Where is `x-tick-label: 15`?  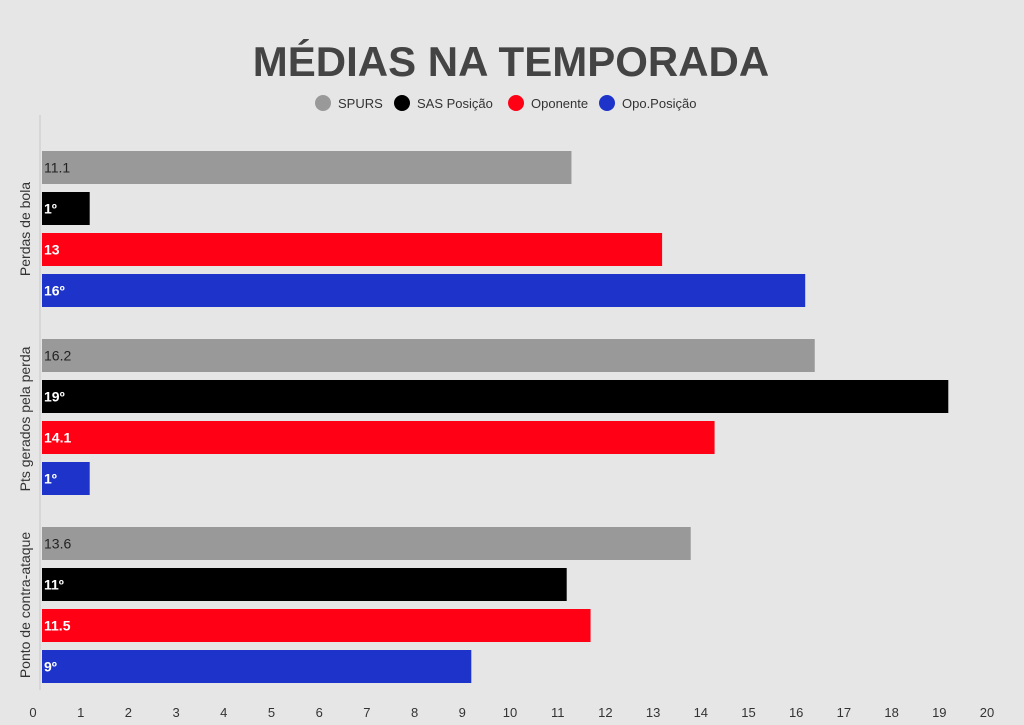 x-tick-label: 15 is located at coordinates (748, 712).